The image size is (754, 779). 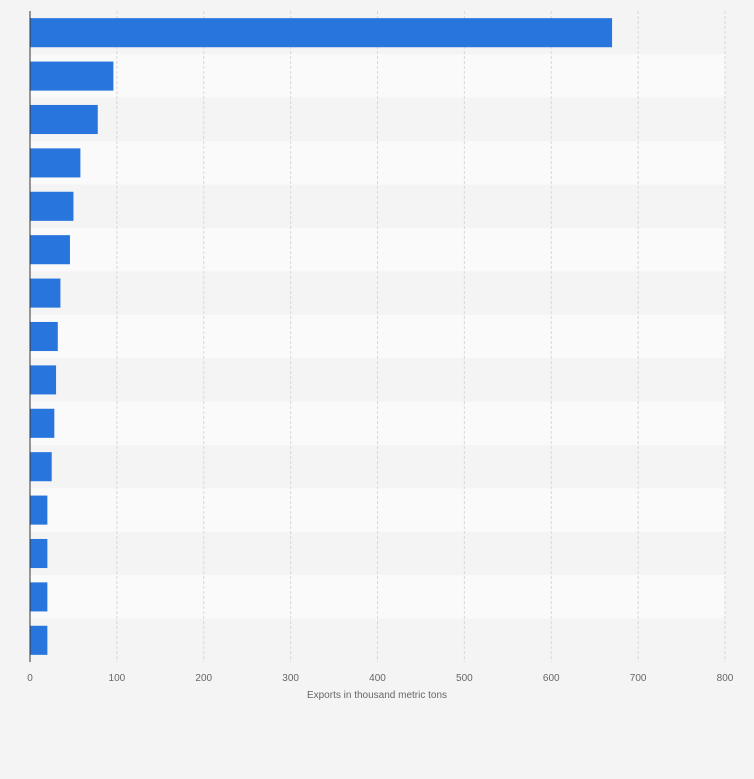 I want to click on x-axis-ticks: 0 100 200 300 400 500 600 700 800, so click(x=380, y=678).